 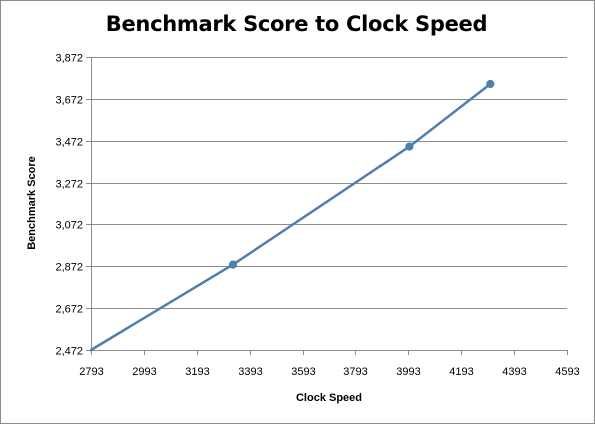 What do you see at coordinates (69, 268) in the screenshot?
I see `y-tick-label: 2,872` at bounding box center [69, 268].